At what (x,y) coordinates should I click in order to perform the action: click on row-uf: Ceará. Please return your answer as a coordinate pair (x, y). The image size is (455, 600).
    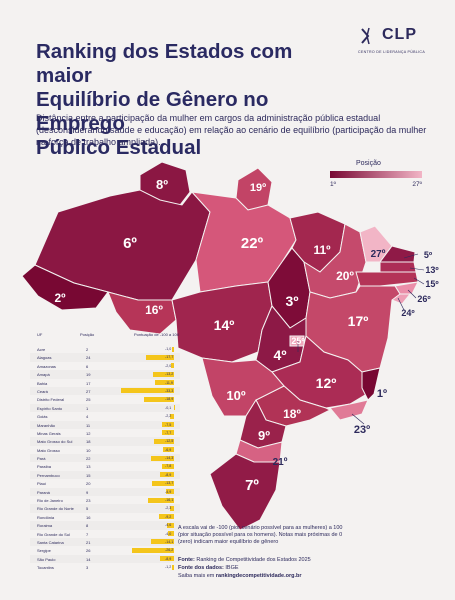
    Looking at the image, I should click on (42, 391).